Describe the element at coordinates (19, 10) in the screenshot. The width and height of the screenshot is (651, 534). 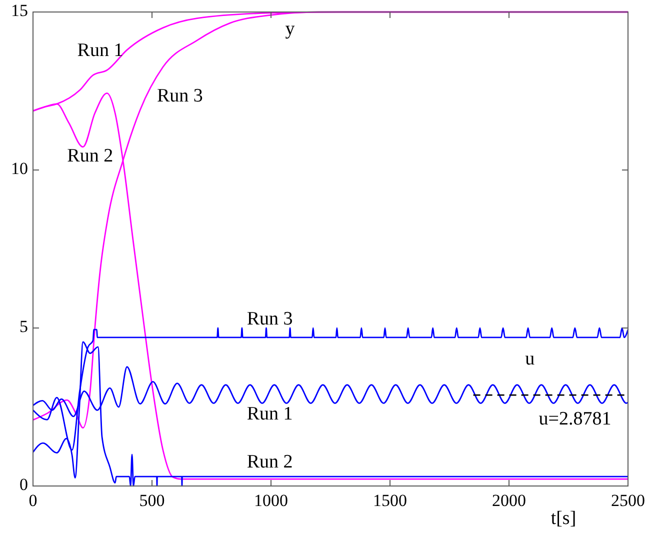
I see `y-tick-label: 15` at that location.